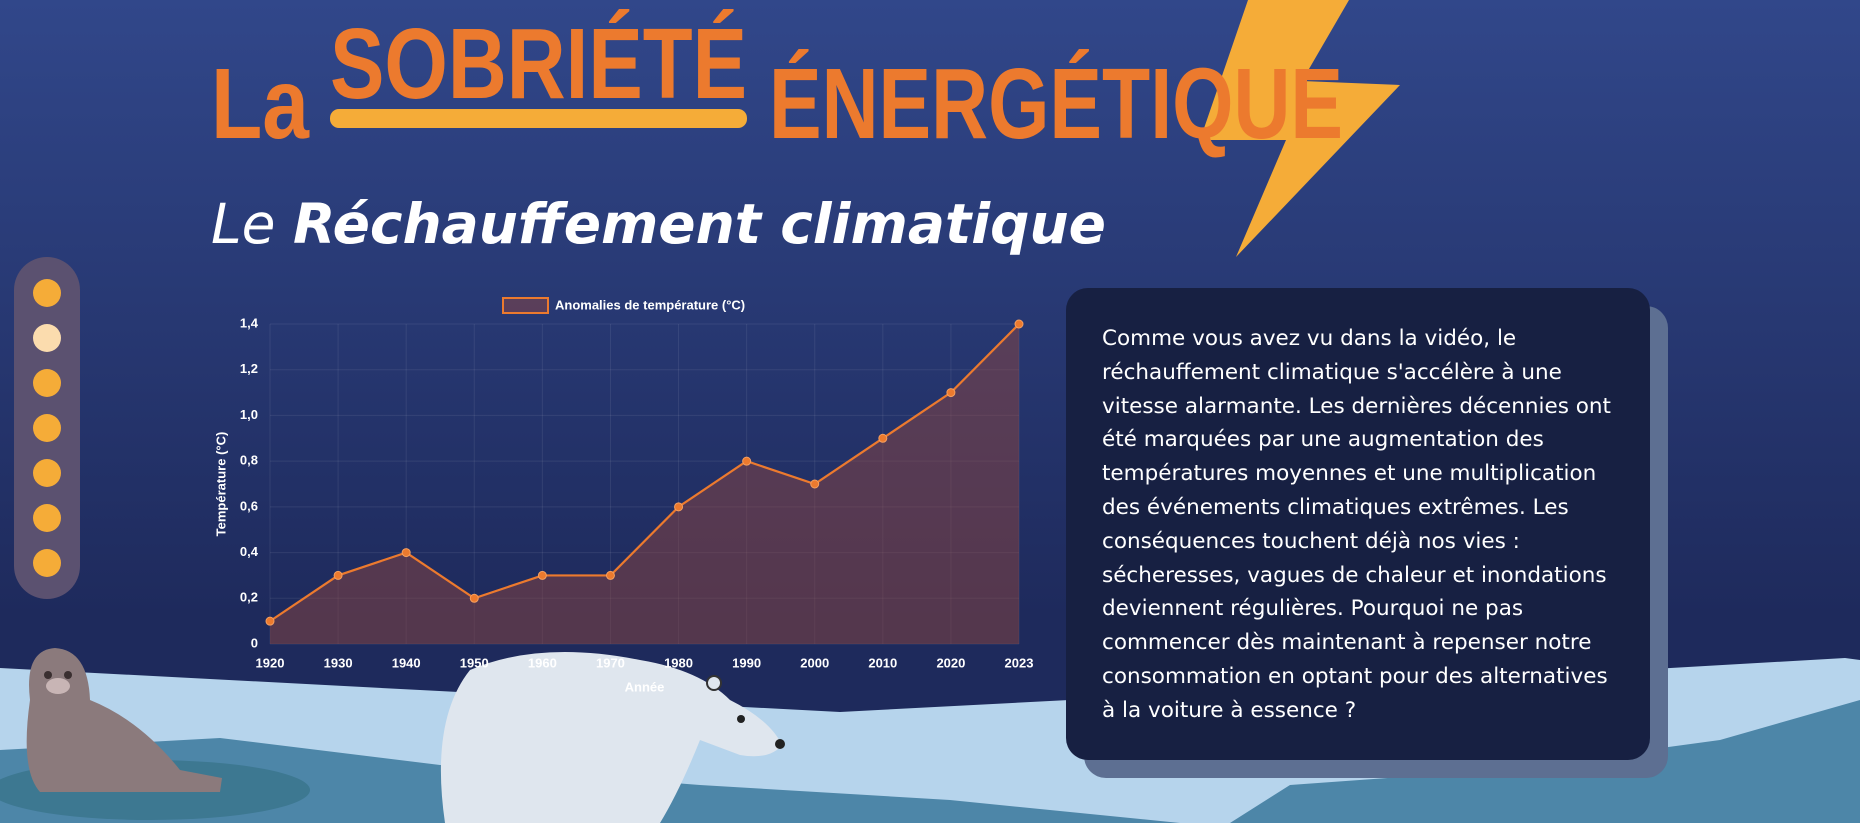  What do you see at coordinates (882, 662) in the screenshot?
I see `x-tick-label: 2010` at bounding box center [882, 662].